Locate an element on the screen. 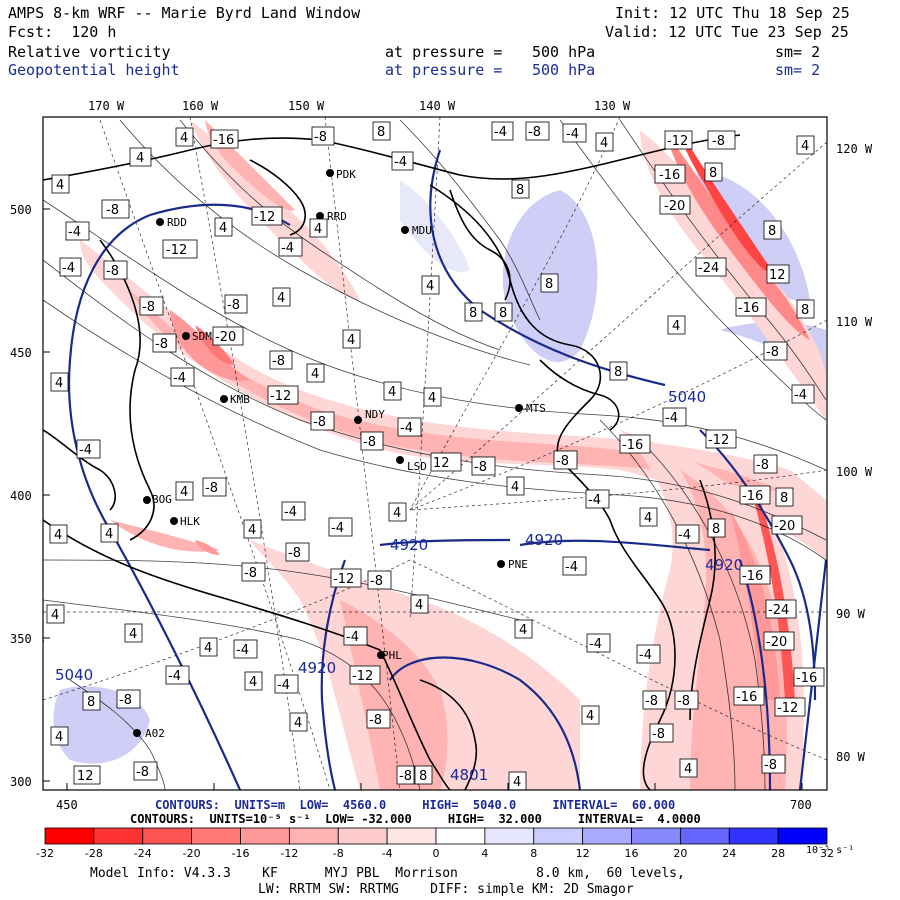 This screenshot has height=900, width=900. field2-pressure-label: at pressure = is located at coordinates (444, 70).